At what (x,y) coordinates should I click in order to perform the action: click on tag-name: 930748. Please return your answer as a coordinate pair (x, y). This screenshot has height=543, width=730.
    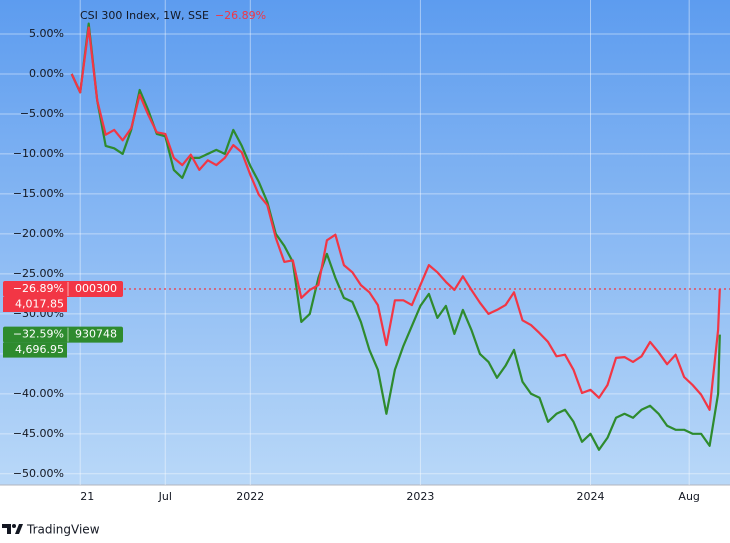
    Looking at the image, I should click on (96, 334).